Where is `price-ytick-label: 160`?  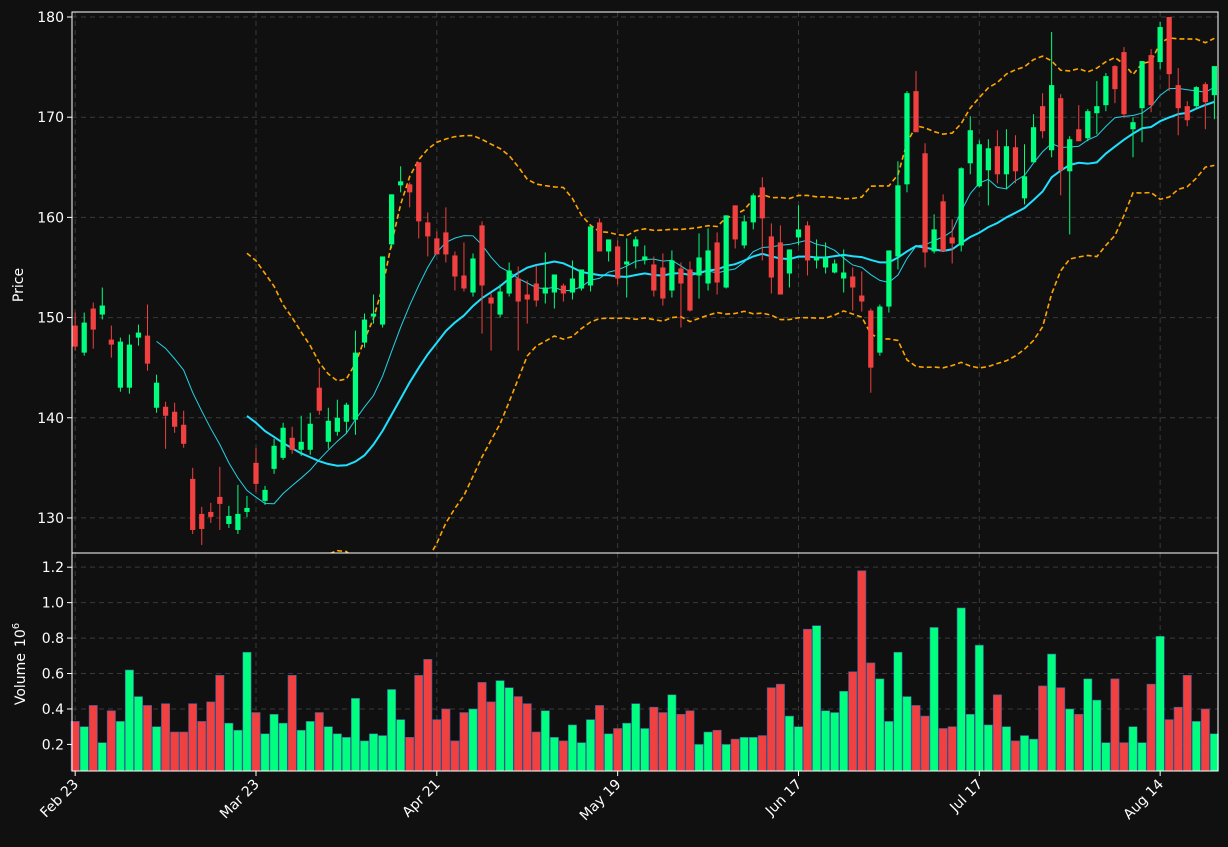
price-ytick-label: 160 is located at coordinates (50, 218).